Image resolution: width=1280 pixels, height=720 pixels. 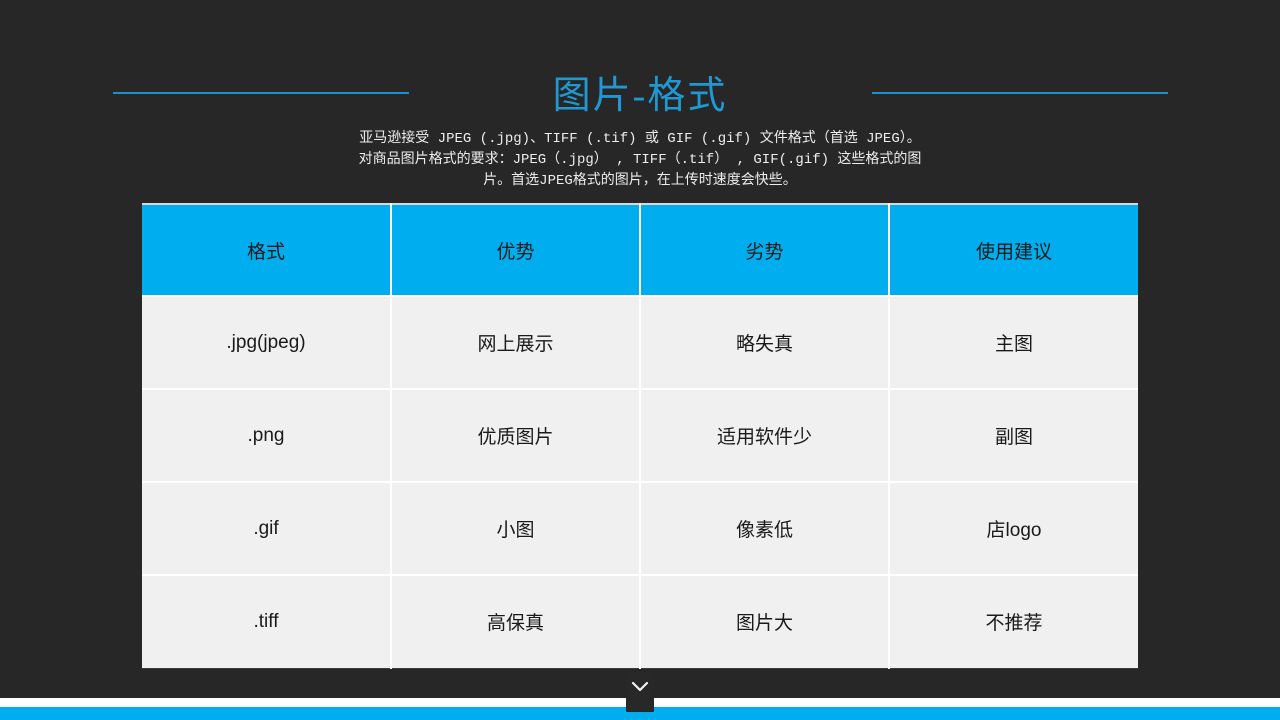 I want to click on table-header-row: 格式 优势 劣势 使用建议, so click(x=640, y=250).